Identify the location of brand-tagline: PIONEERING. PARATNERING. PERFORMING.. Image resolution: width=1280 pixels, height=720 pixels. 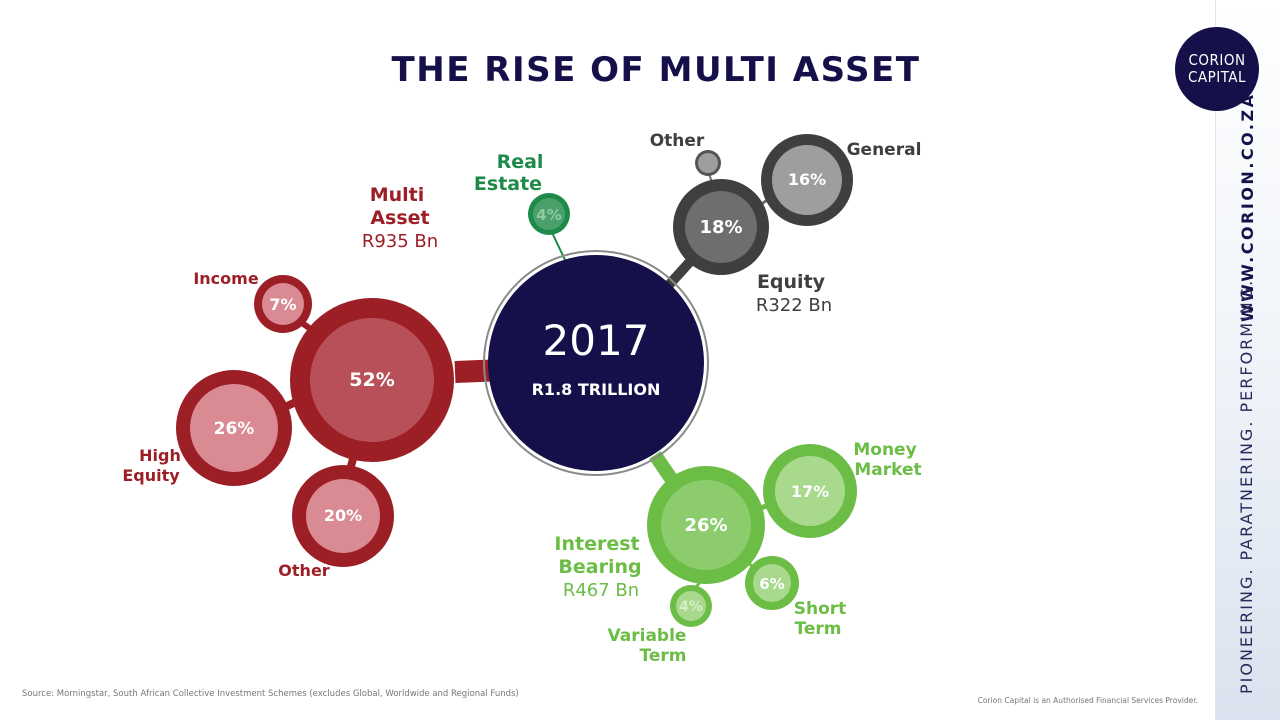
(1246, 486).